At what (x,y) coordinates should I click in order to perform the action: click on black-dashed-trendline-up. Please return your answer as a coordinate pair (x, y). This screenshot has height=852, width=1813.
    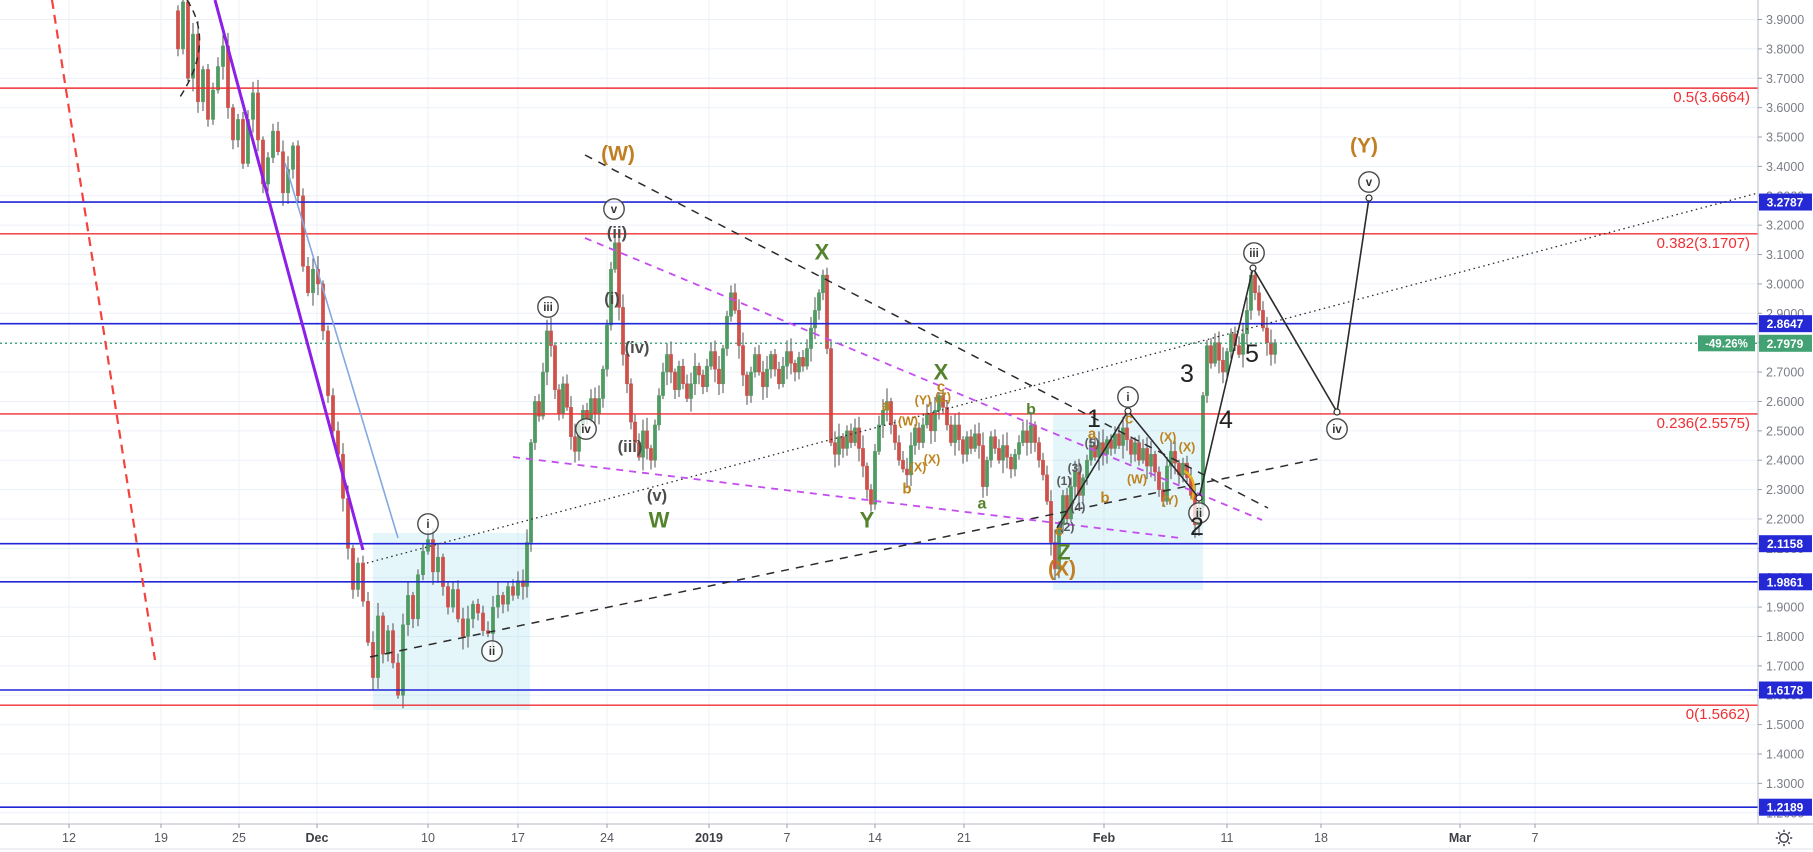
    Looking at the image, I should click on (846, 557).